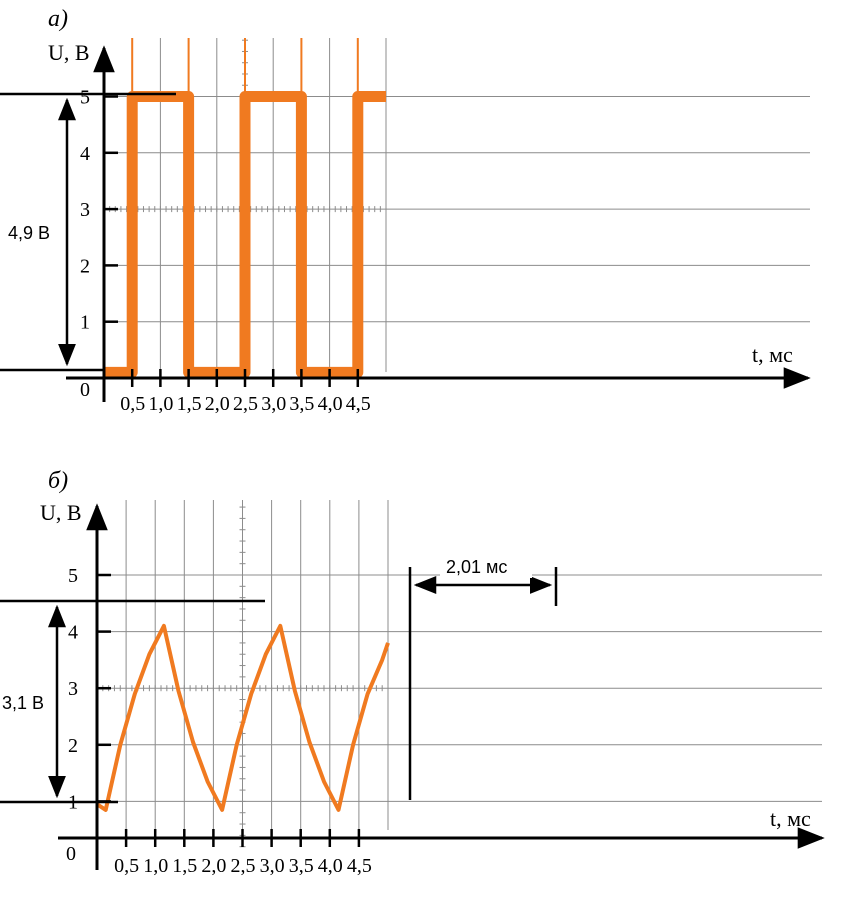 The image size is (856, 916). I want to click on panel-label-b: б), so click(58, 481).